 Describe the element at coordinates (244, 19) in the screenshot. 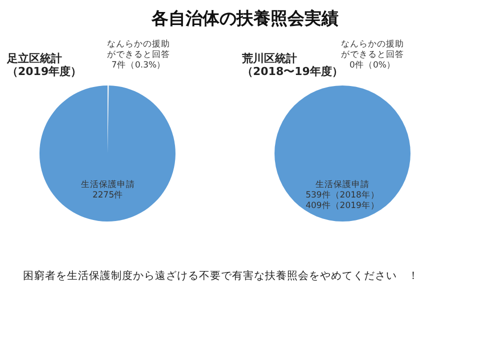

I see `text: 各自治体の扶養照会実績` at that location.